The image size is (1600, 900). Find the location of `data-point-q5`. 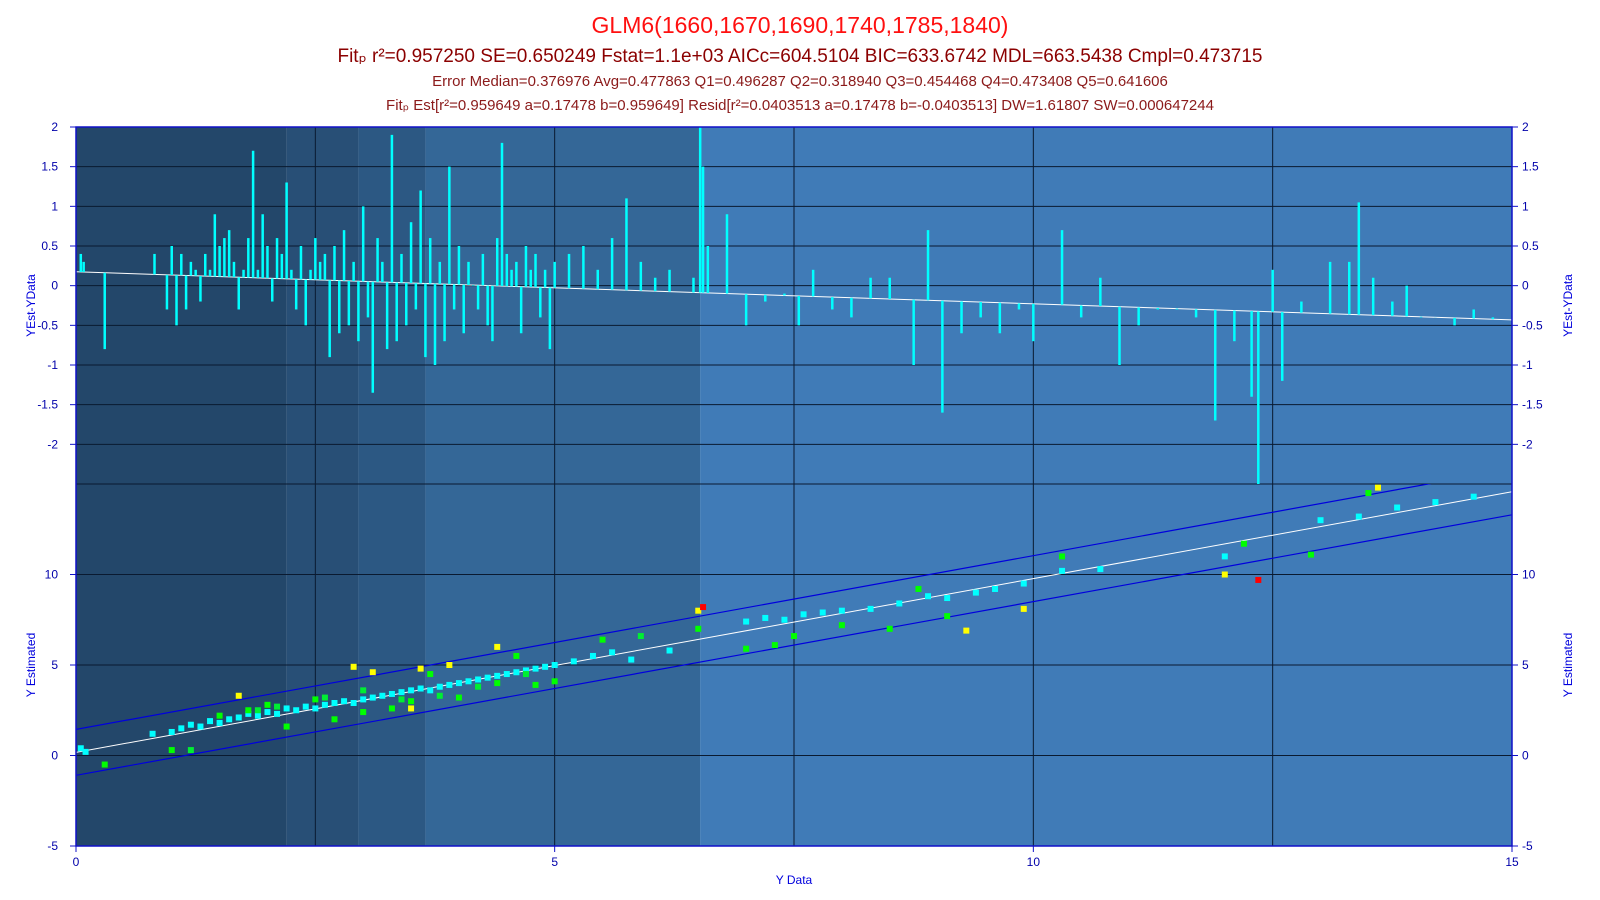

data-point-q5 is located at coordinates (703, 607).